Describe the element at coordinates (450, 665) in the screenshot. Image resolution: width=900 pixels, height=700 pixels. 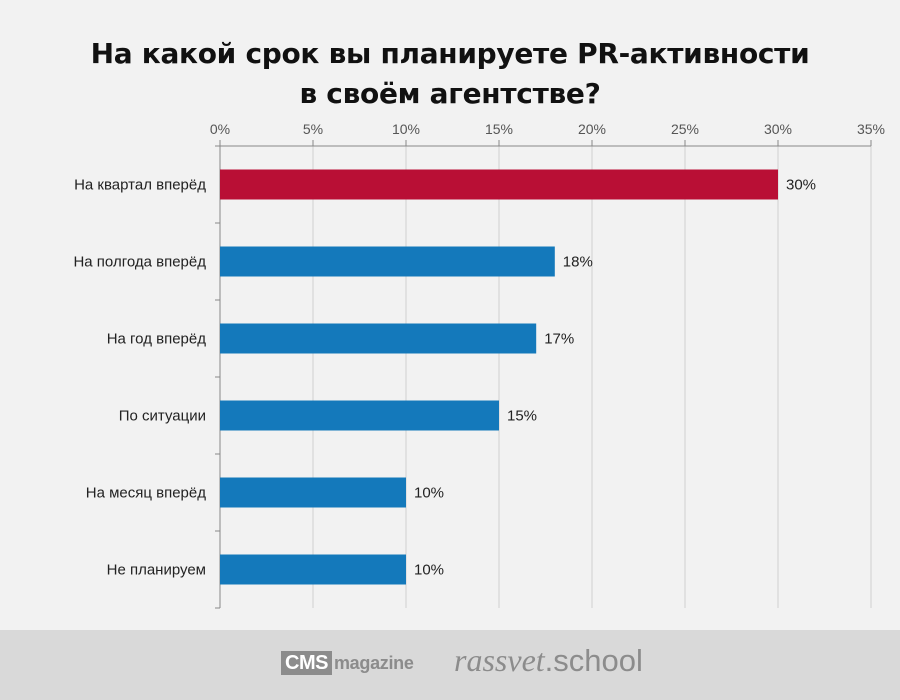
I see `footer` at that location.